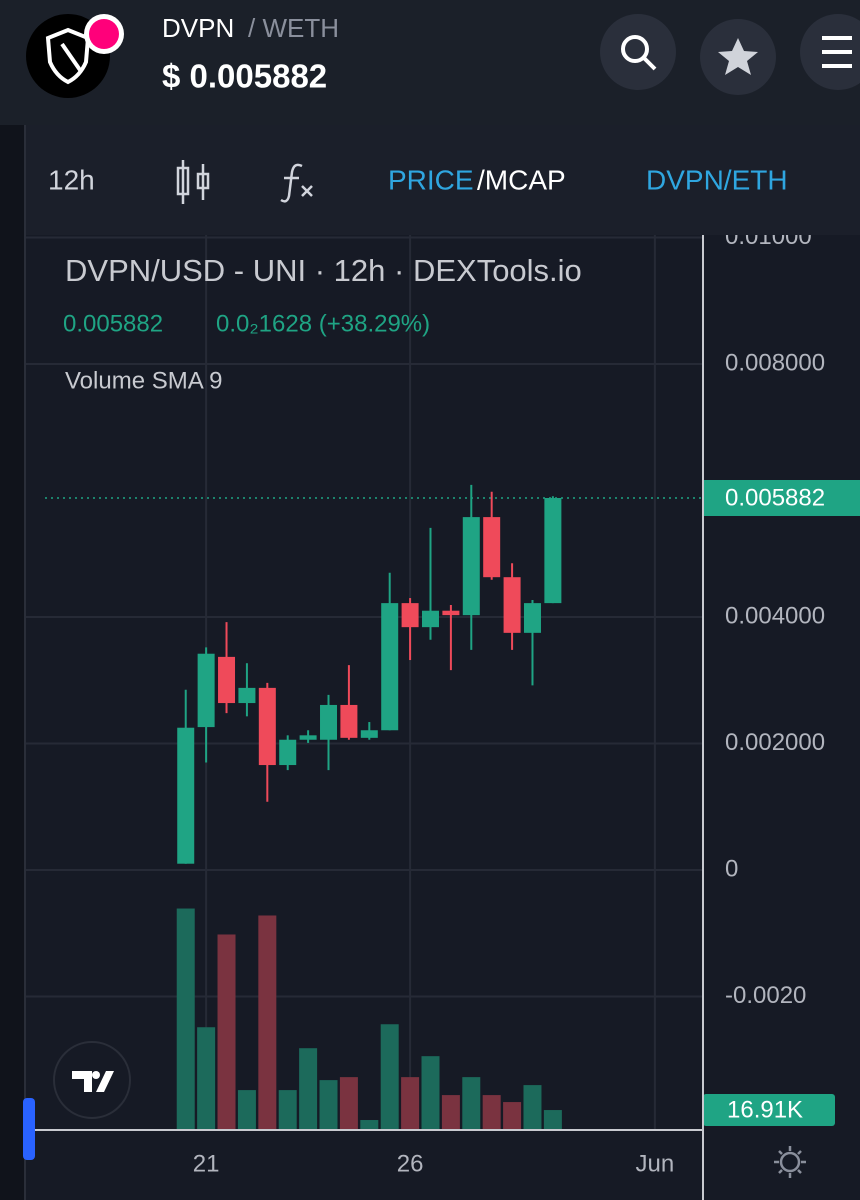  I want to click on legend-change: 0.0₂1628 (+38.29%), so click(323, 323).